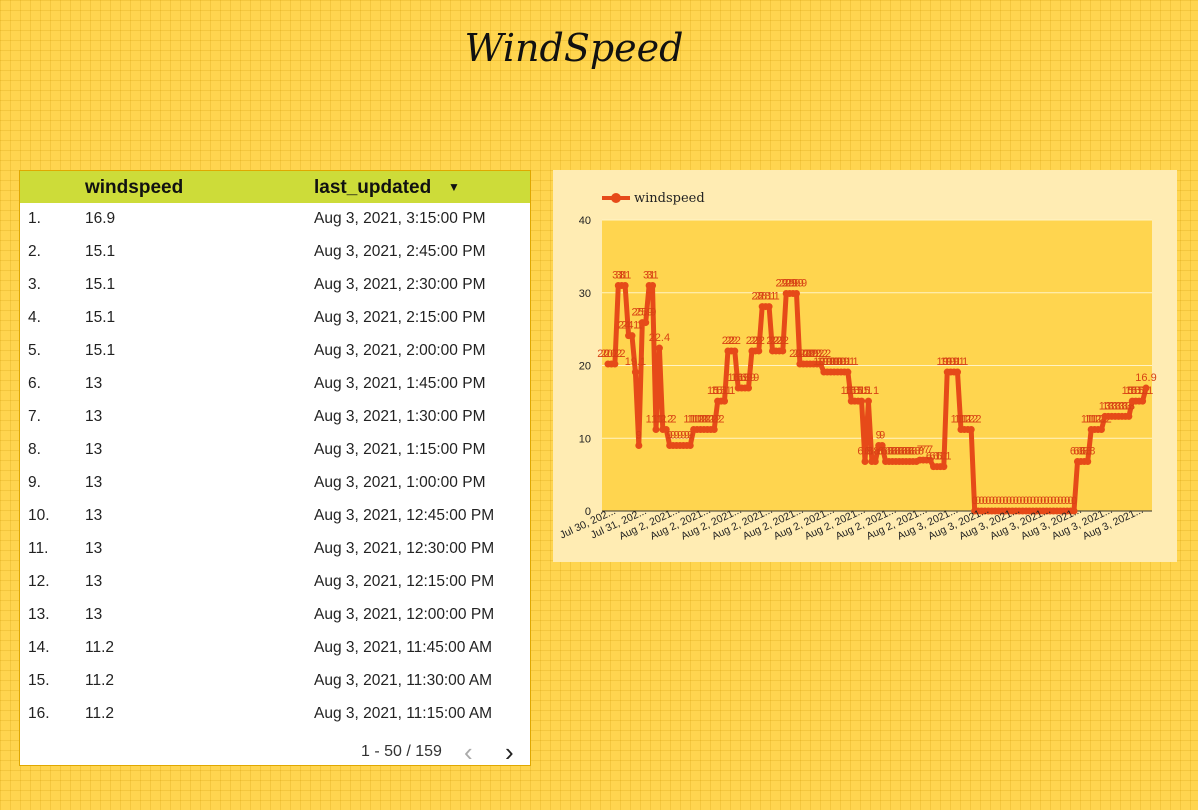 The width and height of the screenshot is (1198, 810). Describe the element at coordinates (134, 187) in the screenshot. I see `column-header-windspeed: windspeed` at that location.